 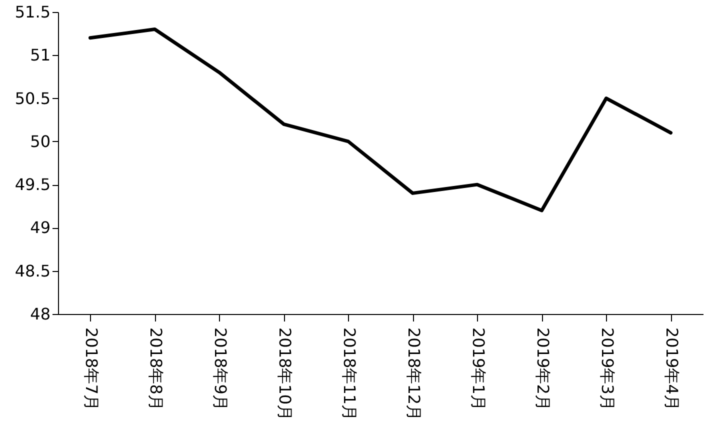 What do you see at coordinates (40, 228) in the screenshot?
I see `y-tick-label: 49` at bounding box center [40, 228].